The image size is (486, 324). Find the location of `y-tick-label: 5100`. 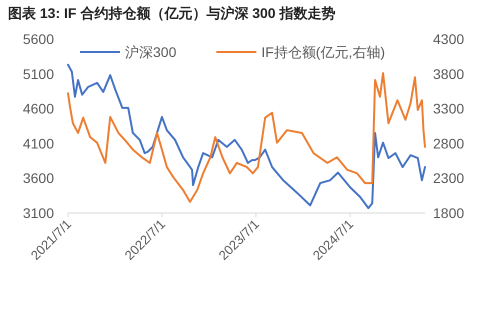

y-tick-label: 5100 is located at coordinates (38, 74).